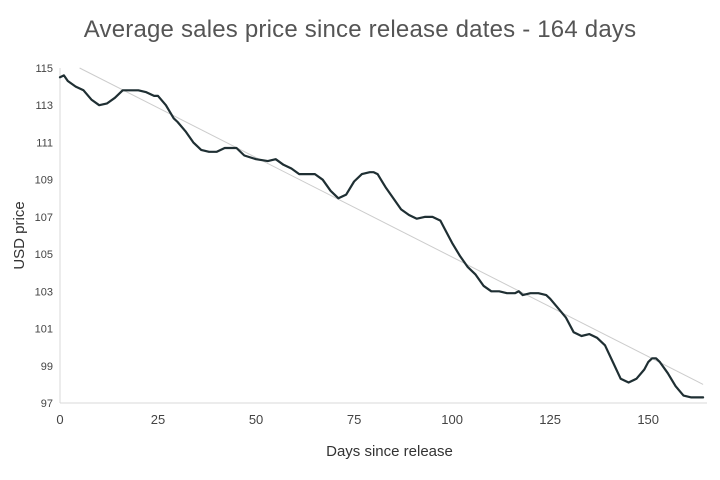 This screenshot has width=720, height=480. I want to click on x-axis-label: Days since release, so click(389, 451).